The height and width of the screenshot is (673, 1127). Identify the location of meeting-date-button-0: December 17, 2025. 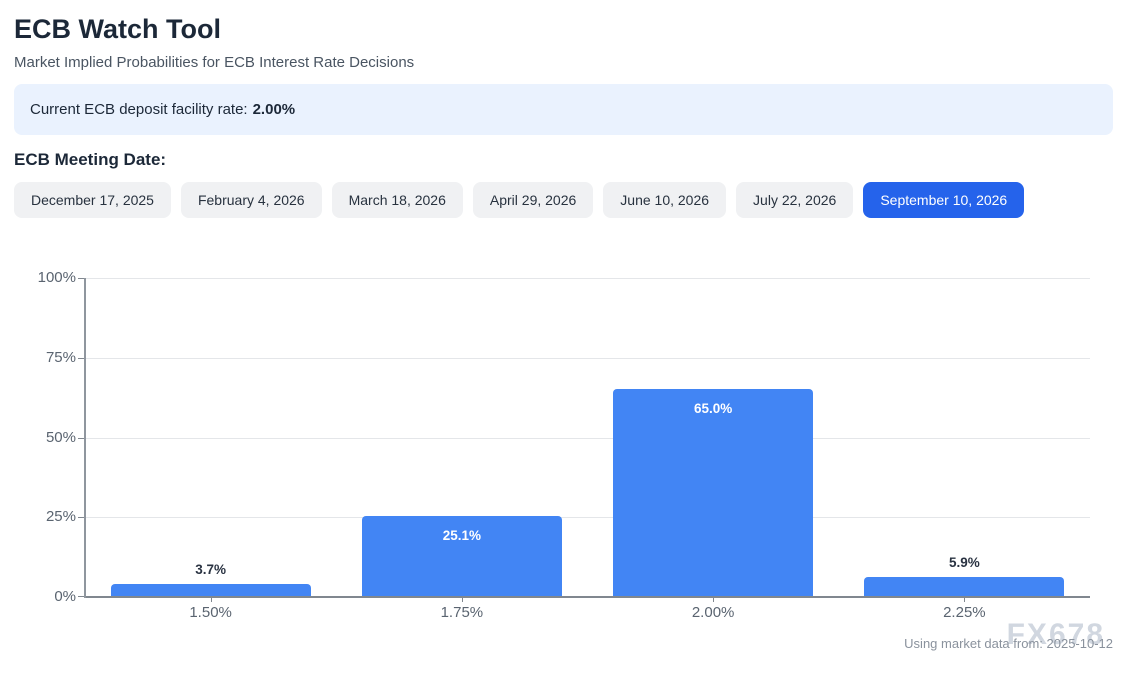
(92, 200).